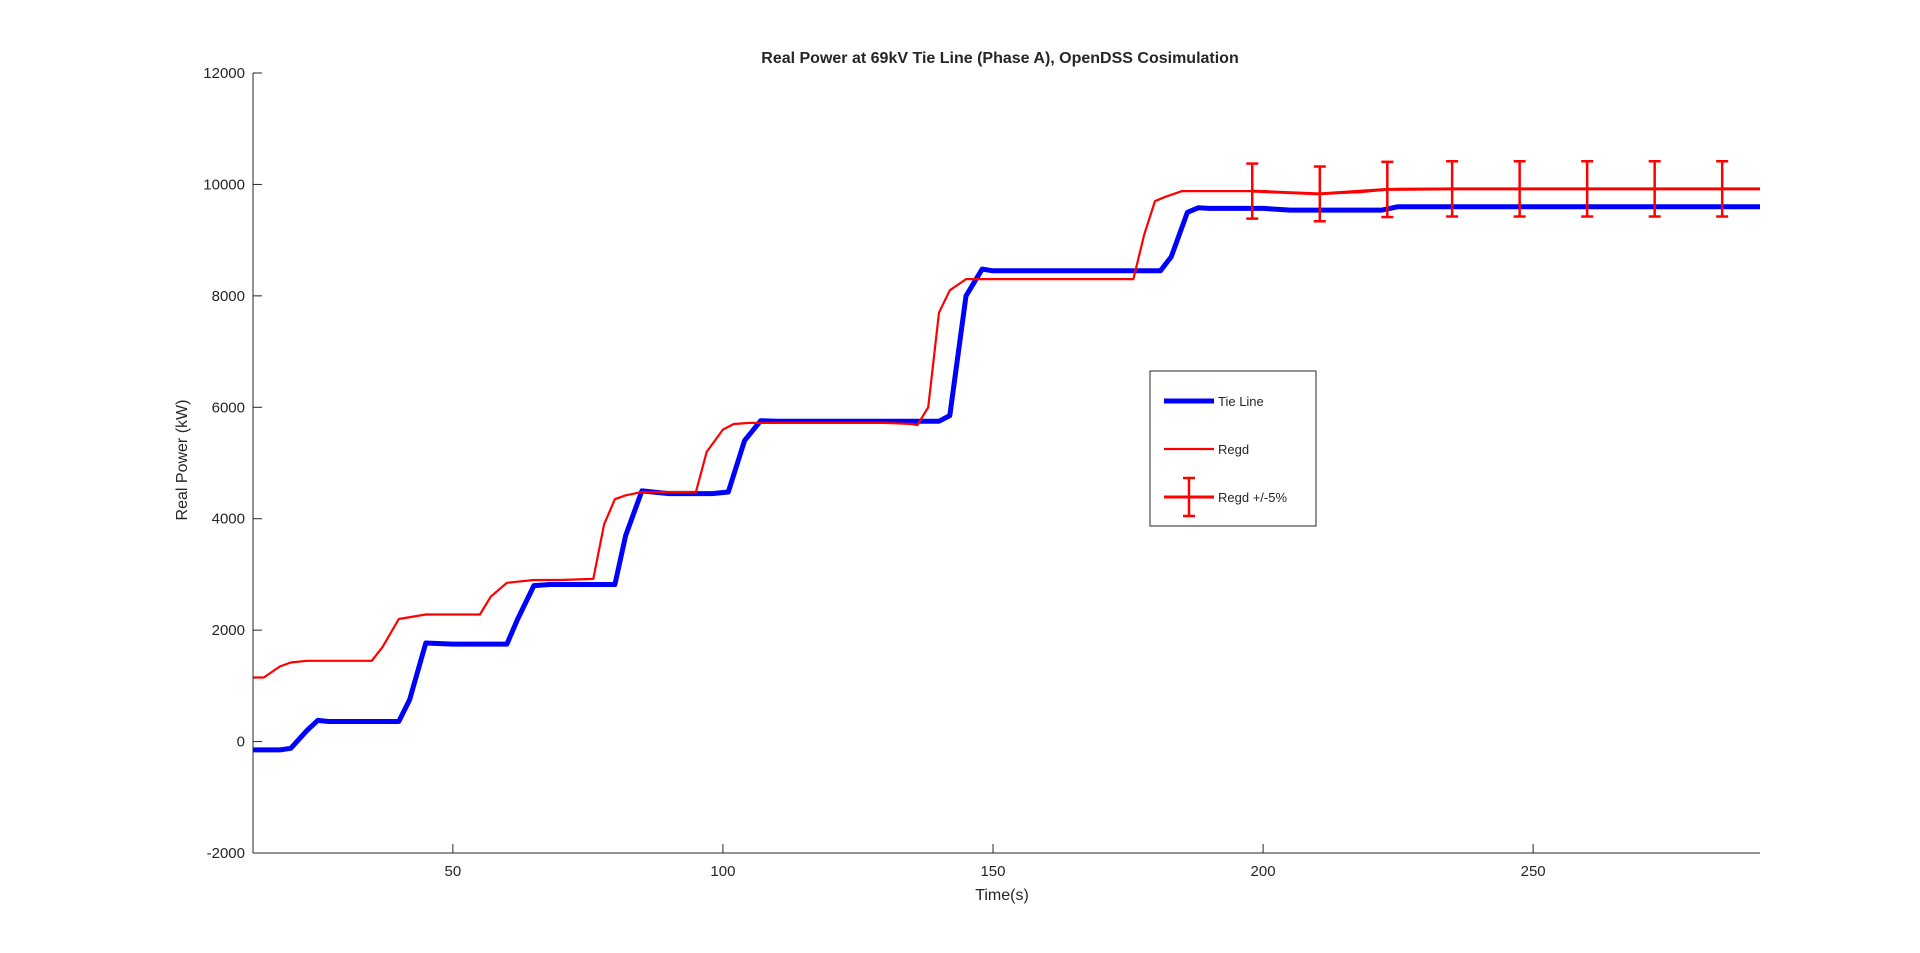 Image resolution: width=1920 pixels, height=953 pixels. What do you see at coordinates (1002, 895) in the screenshot?
I see `x-axis-label: Time(s)` at bounding box center [1002, 895].